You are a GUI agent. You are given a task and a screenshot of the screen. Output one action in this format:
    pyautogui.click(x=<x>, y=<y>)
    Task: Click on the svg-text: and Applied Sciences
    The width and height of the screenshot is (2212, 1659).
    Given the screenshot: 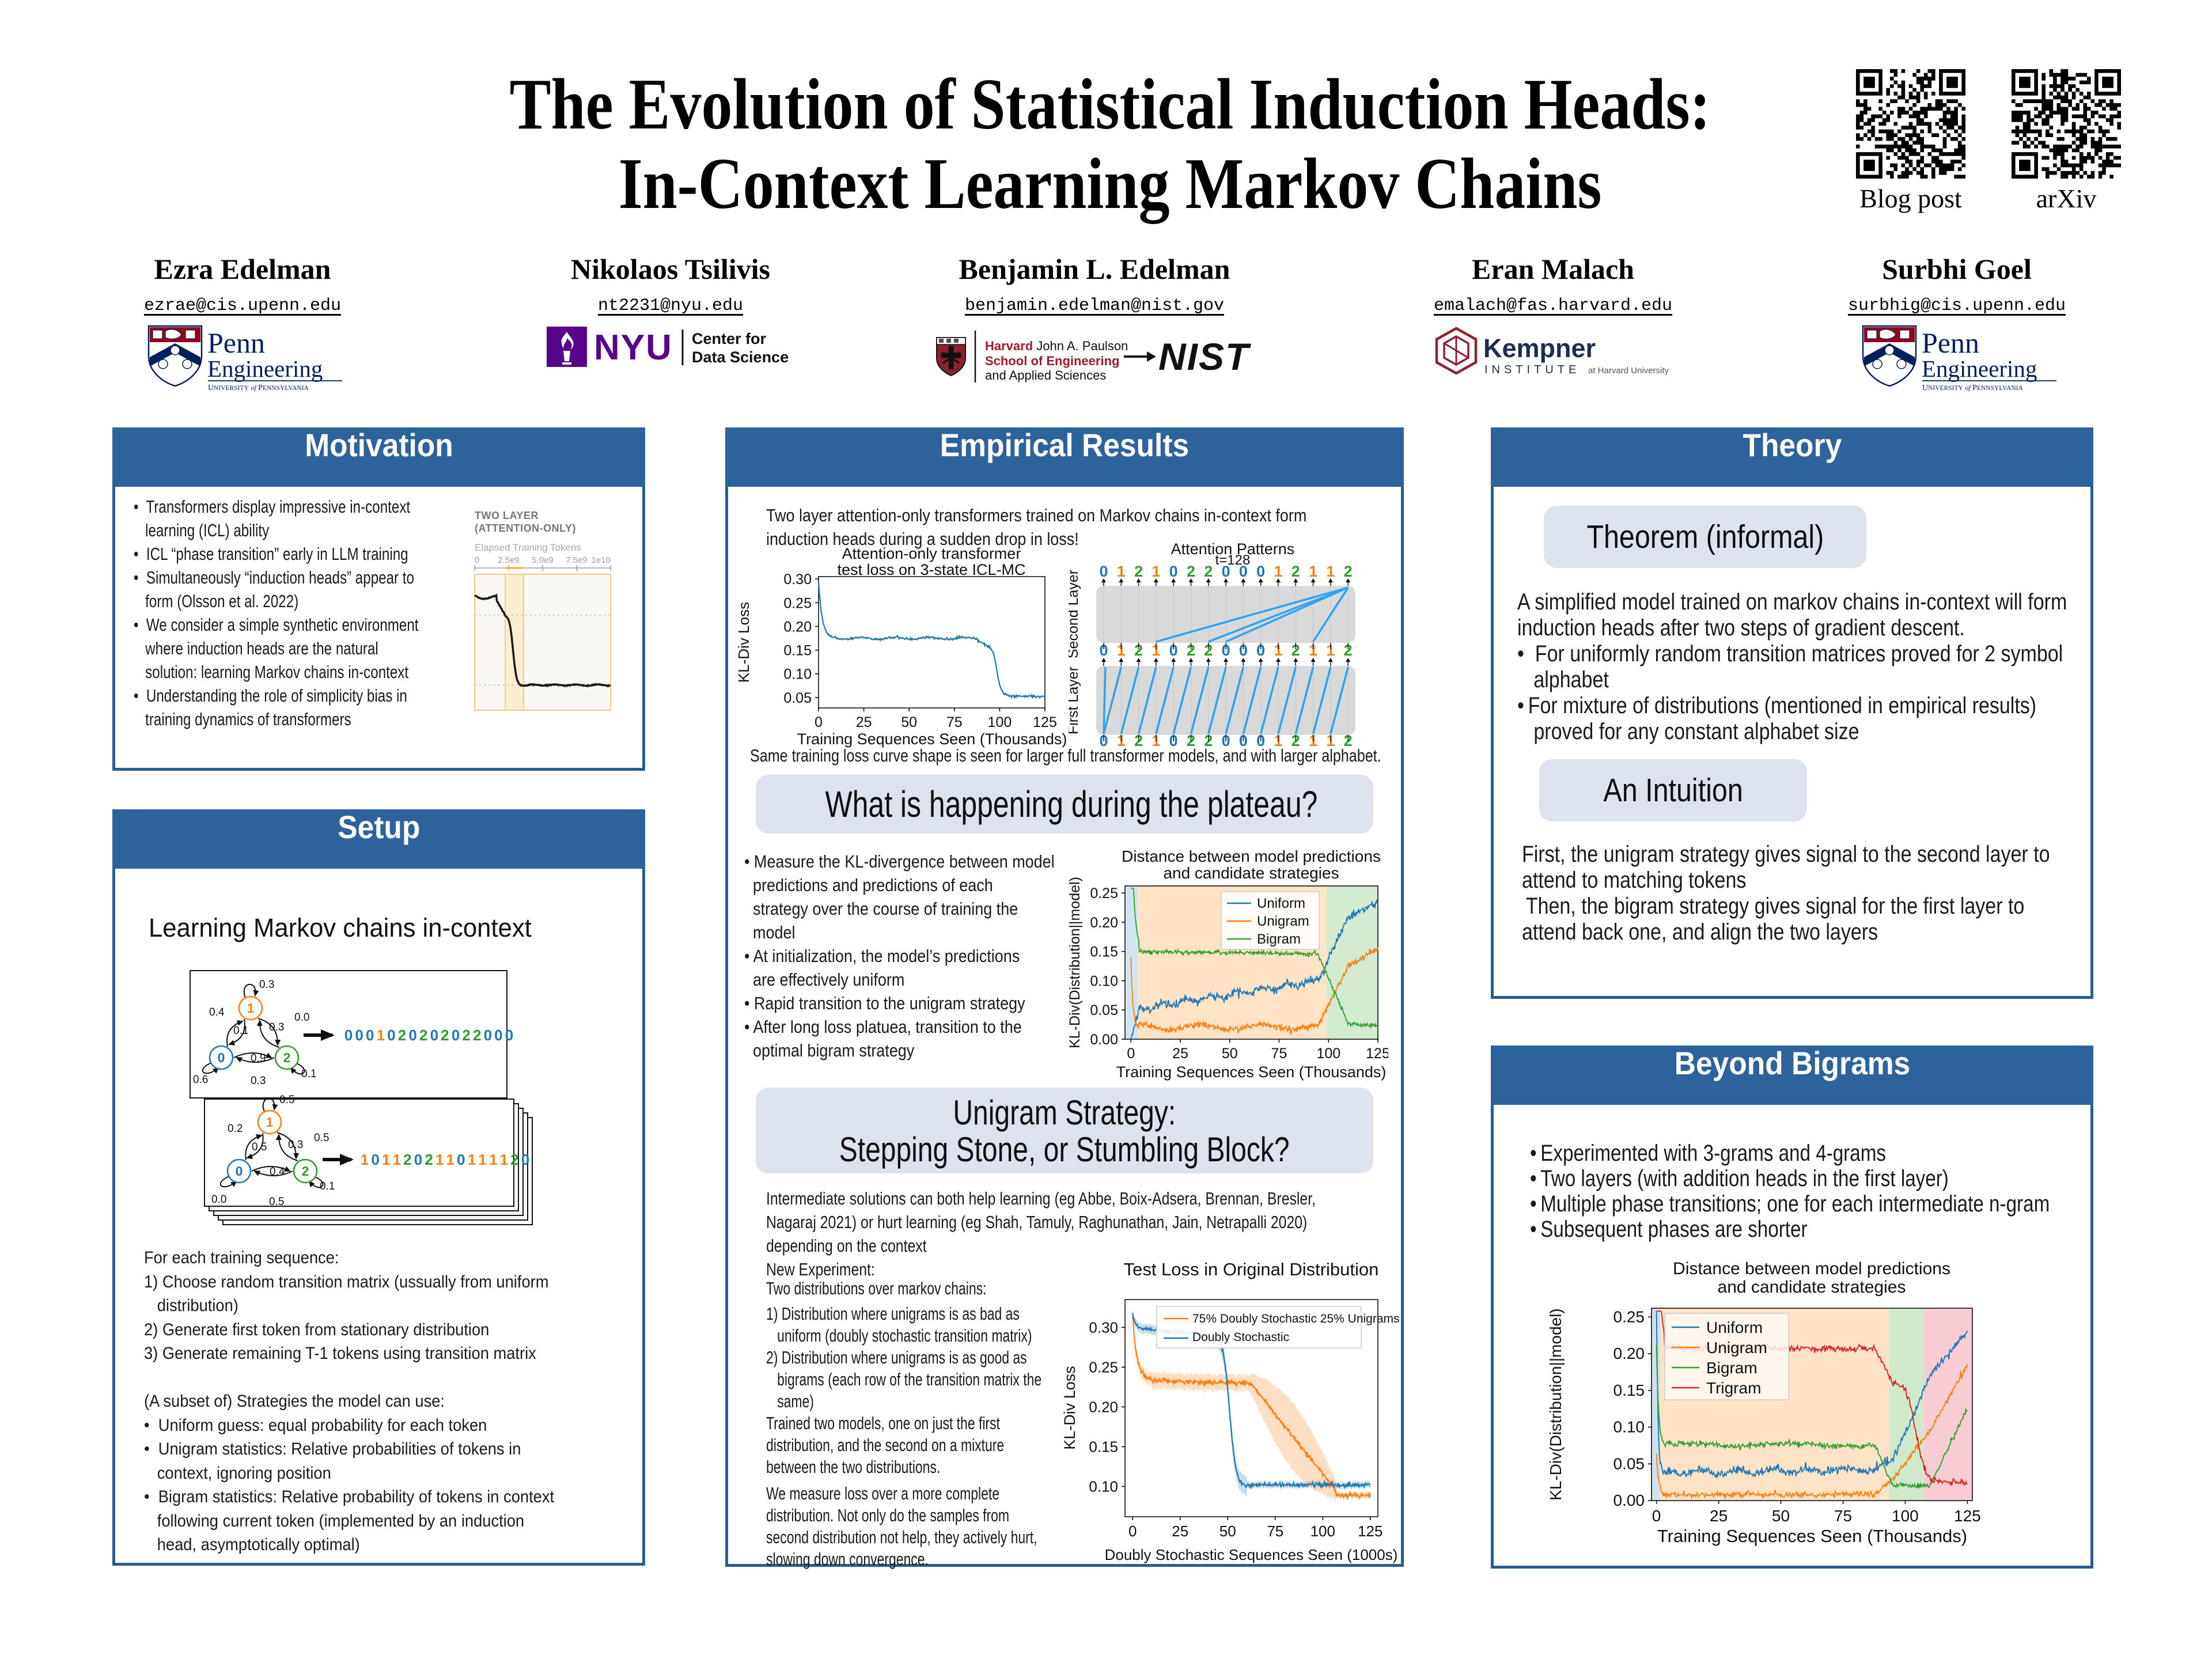 What is the action you would take?
    pyautogui.click(x=1045, y=375)
    